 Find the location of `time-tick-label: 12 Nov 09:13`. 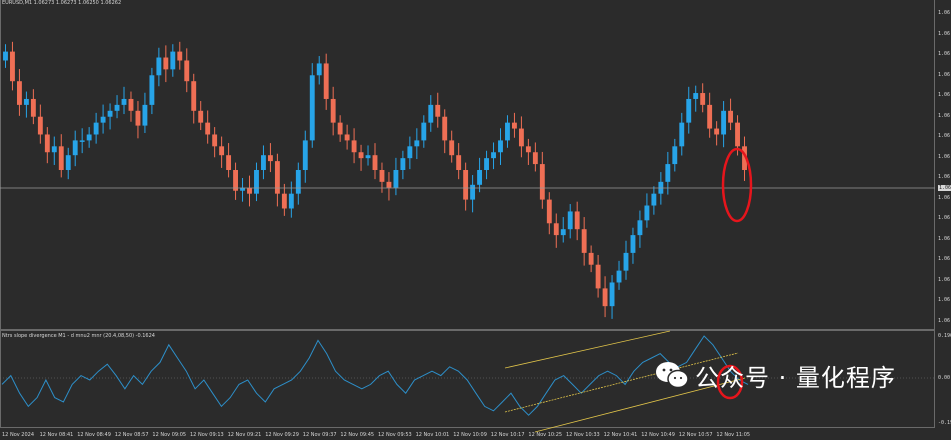

time-tick-label: 12 Nov 09:13 is located at coordinates (207, 435).